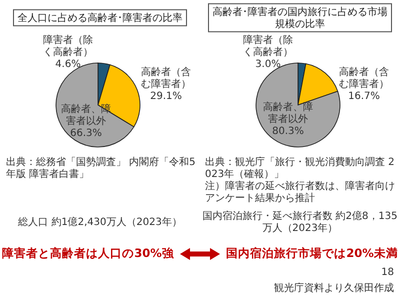 The height and width of the screenshot is (300, 400). Describe the element at coordinates (387, 272) in the screenshot. I see `text: 18` at that location.